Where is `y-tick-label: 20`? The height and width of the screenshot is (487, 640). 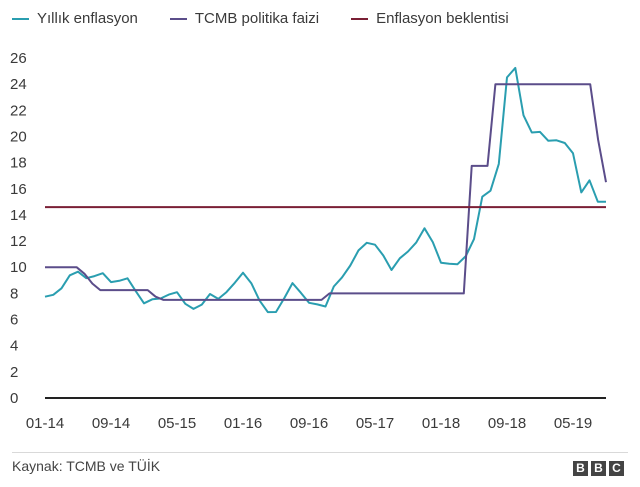 y-tick-label: 20 is located at coordinates (18, 136).